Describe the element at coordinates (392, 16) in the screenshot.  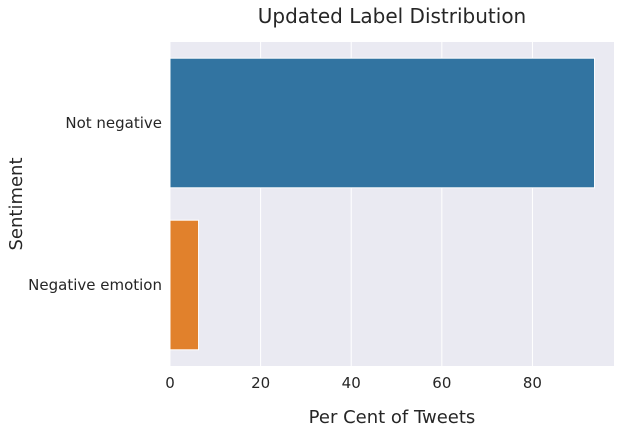
I see `chart-title: Updated Label Distribution` at that location.